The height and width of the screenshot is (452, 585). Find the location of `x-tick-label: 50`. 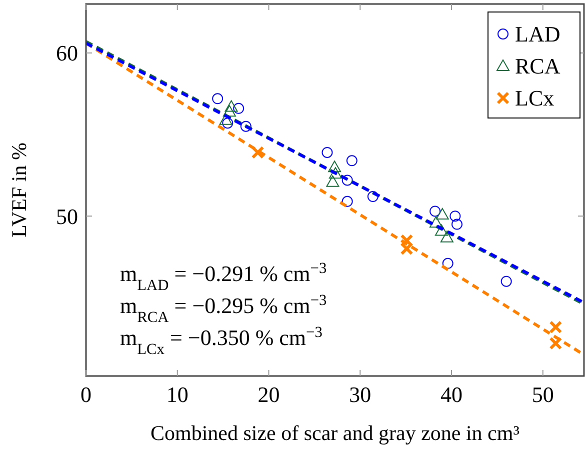

x-tick-label: 50 is located at coordinates (543, 394).